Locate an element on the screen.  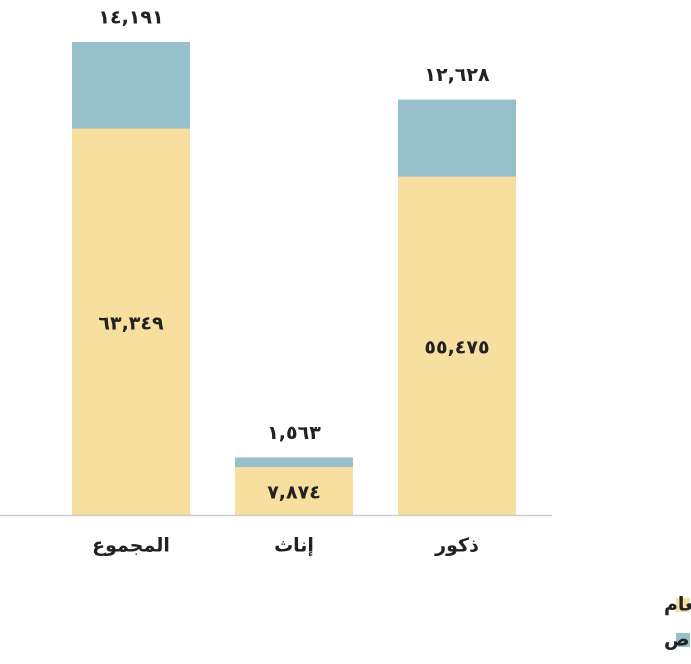
category-label: المجموع is located at coordinates (131, 546).